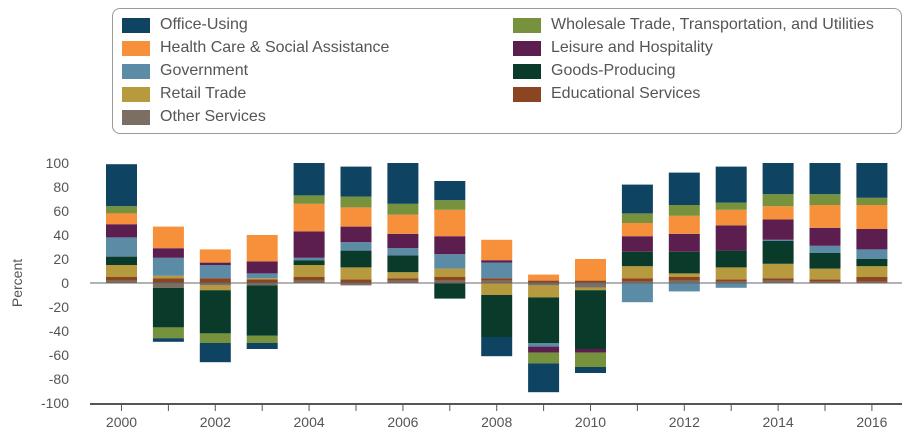 This screenshot has width=904, height=431. I want to click on legend-item: Other Services, so click(194, 117).